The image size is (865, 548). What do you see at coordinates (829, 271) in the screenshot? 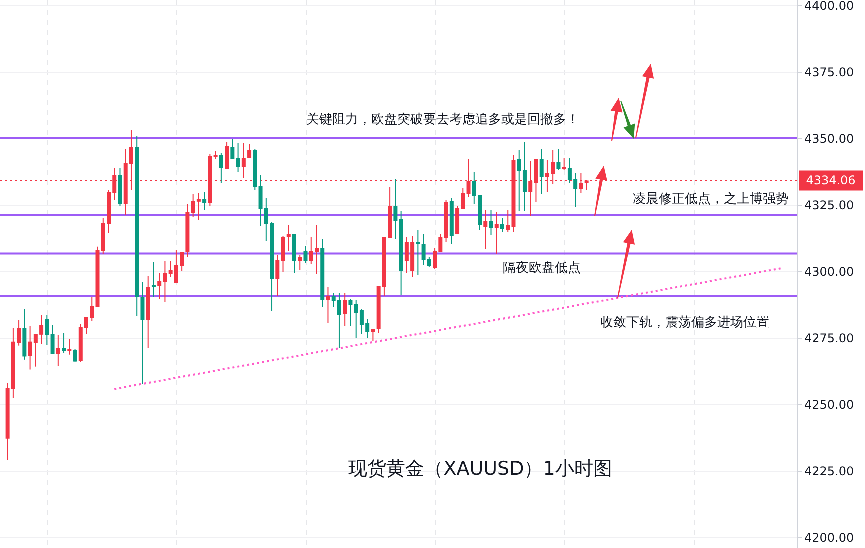
I see `y-tick-label: 4300.00` at bounding box center [829, 271].